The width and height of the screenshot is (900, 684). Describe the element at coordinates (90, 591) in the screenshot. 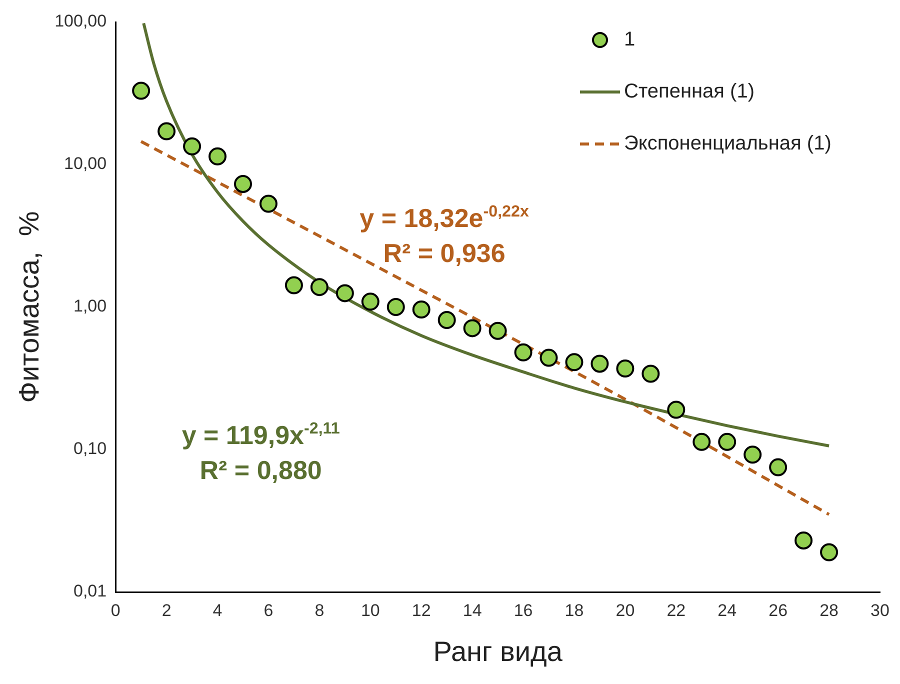

I see `y-tick-label: 0,01` at that location.